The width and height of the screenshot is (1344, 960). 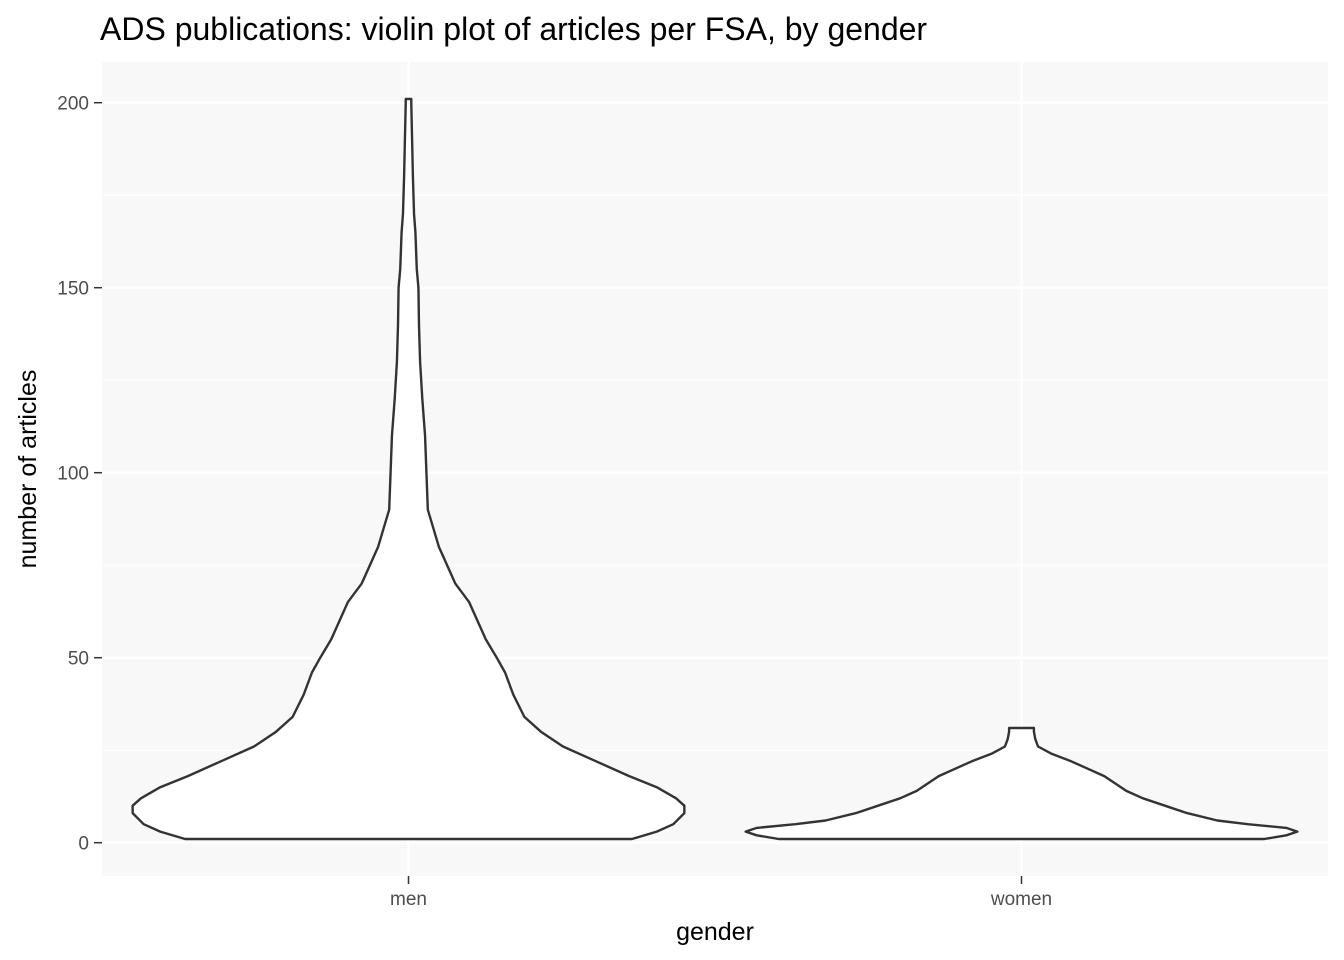 I want to click on y-tick-label: 100, so click(x=73, y=474).